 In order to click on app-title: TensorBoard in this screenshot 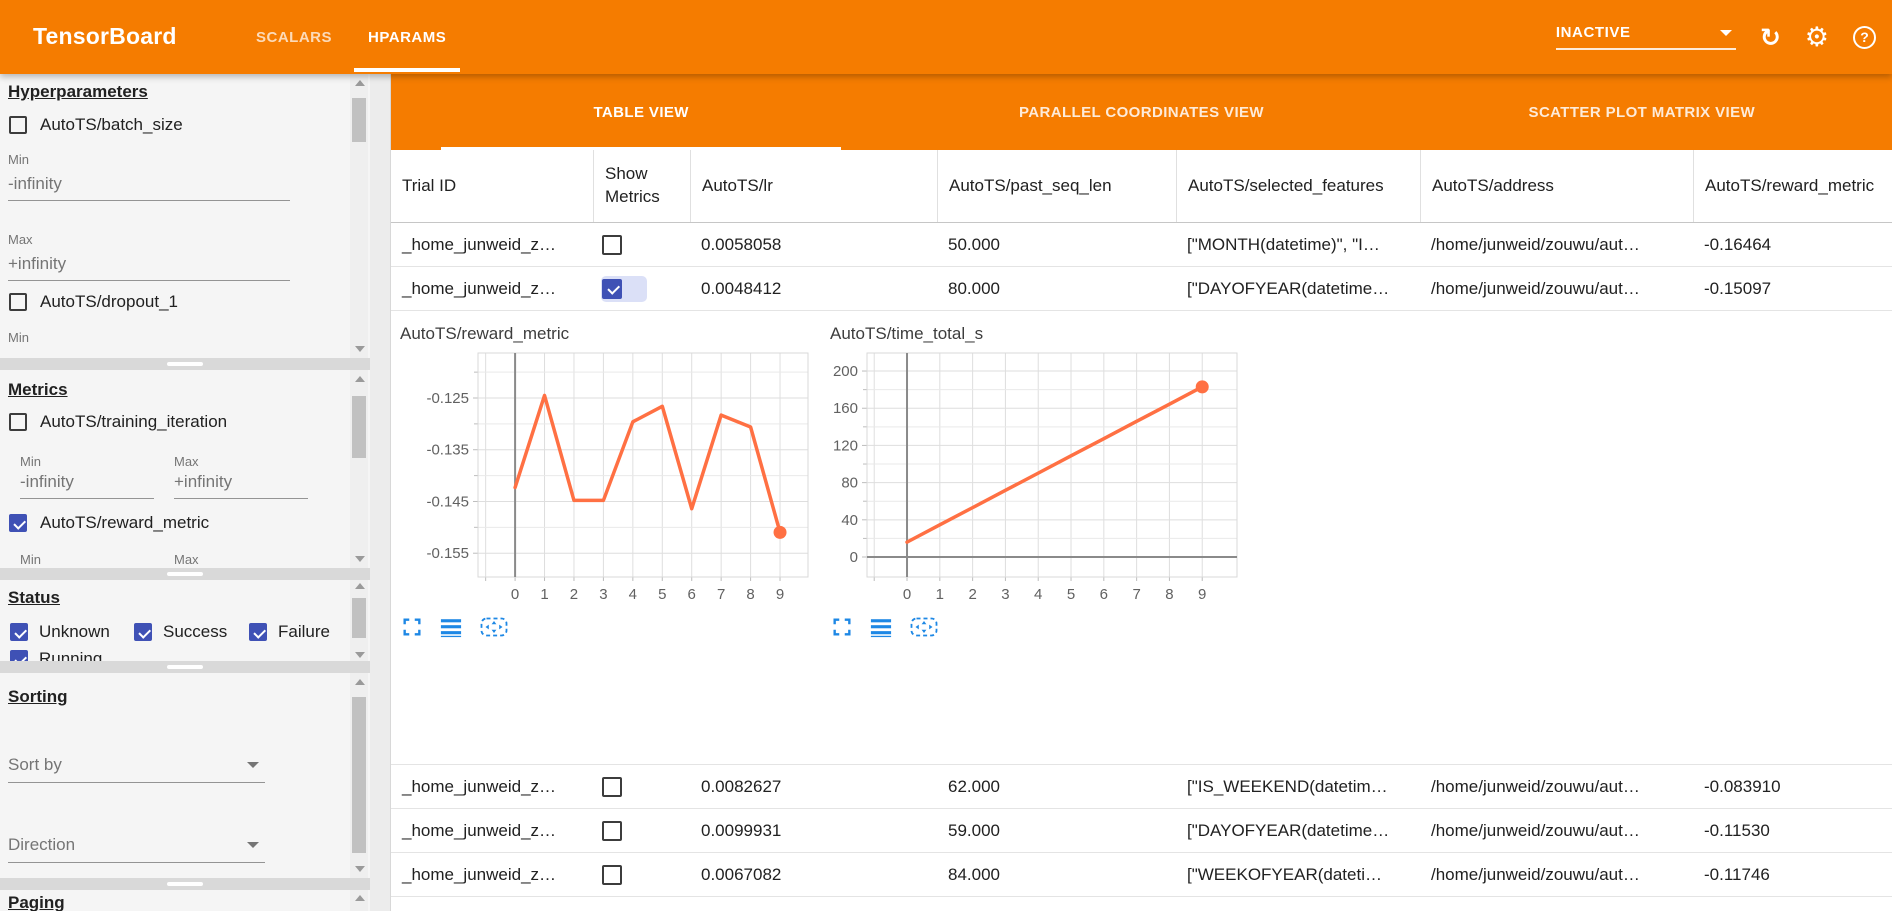, I will do `click(105, 36)`.